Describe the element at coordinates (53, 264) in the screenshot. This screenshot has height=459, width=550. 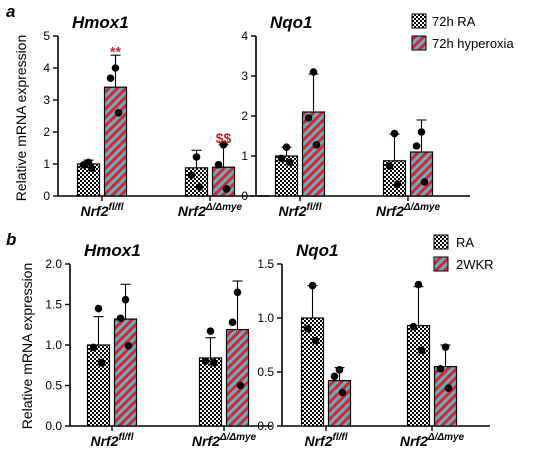
I see `y-tick-label: 2.0` at that location.